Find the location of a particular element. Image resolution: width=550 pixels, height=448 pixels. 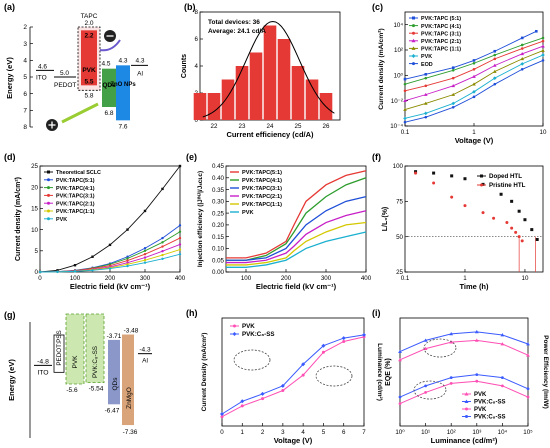

electron-arrow-icon is located at coordinates (110, 45).